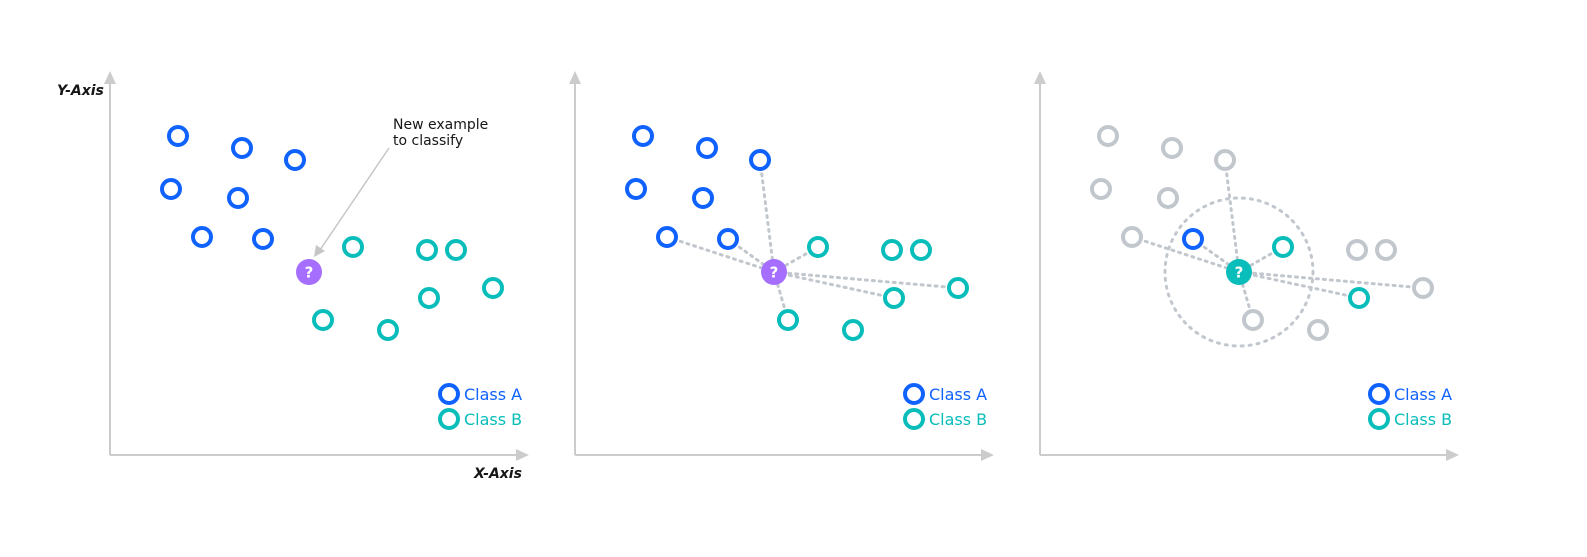  What do you see at coordinates (497, 474) in the screenshot?
I see `x-axis-label: X-Axis` at bounding box center [497, 474].